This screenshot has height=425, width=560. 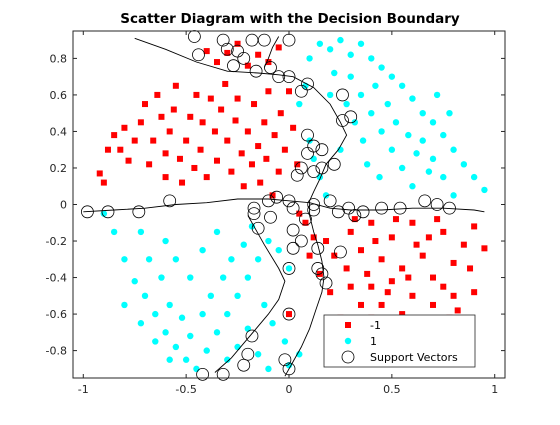 What do you see at coordinates (56, 241) in the screenshot?
I see `y-tick-label: -0.2` at bounding box center [56, 241].